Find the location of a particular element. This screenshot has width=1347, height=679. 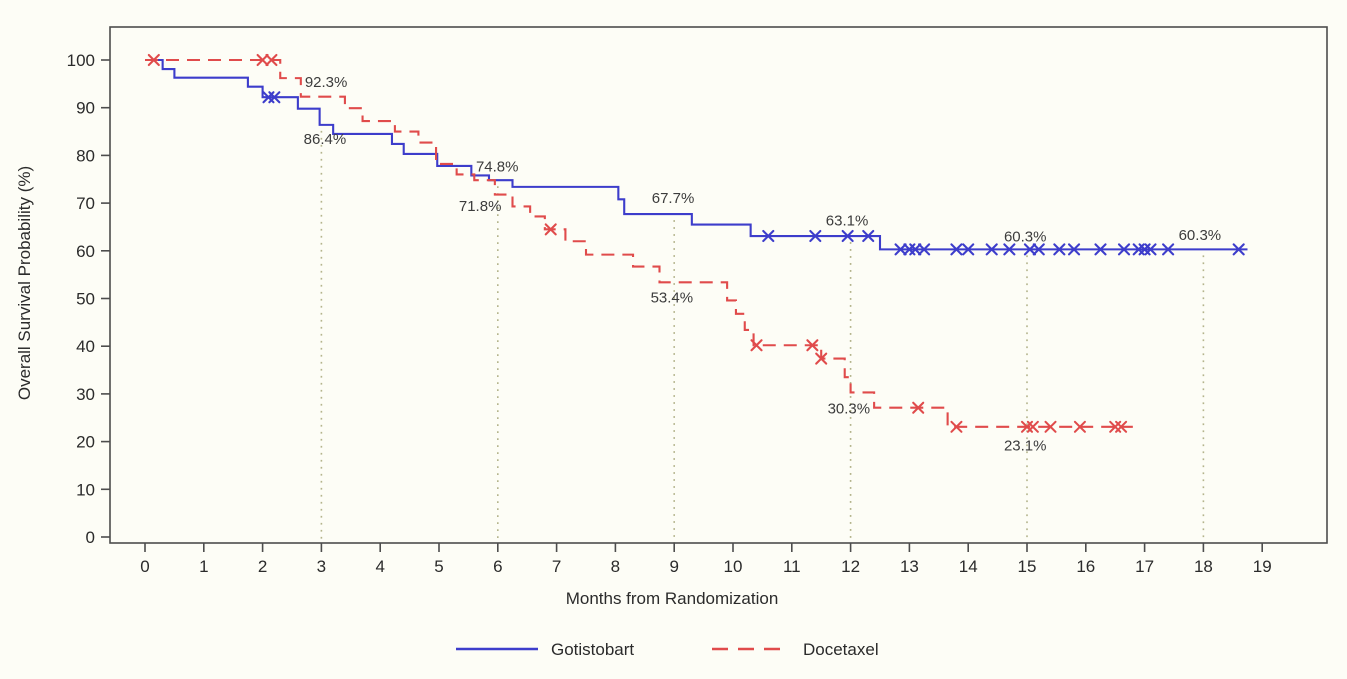

legend-item-gotistobart: Gotistobart is located at coordinates (545, 649).